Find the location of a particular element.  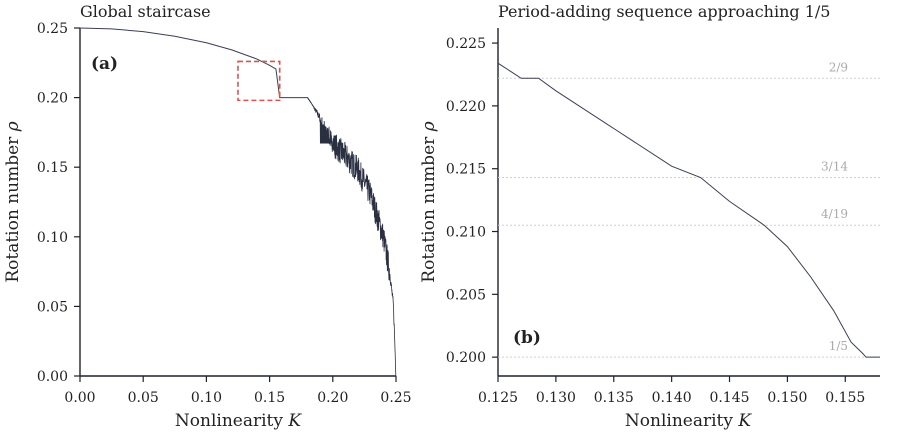

panel-a-x-tick-label: 0.15 is located at coordinates (269, 398).